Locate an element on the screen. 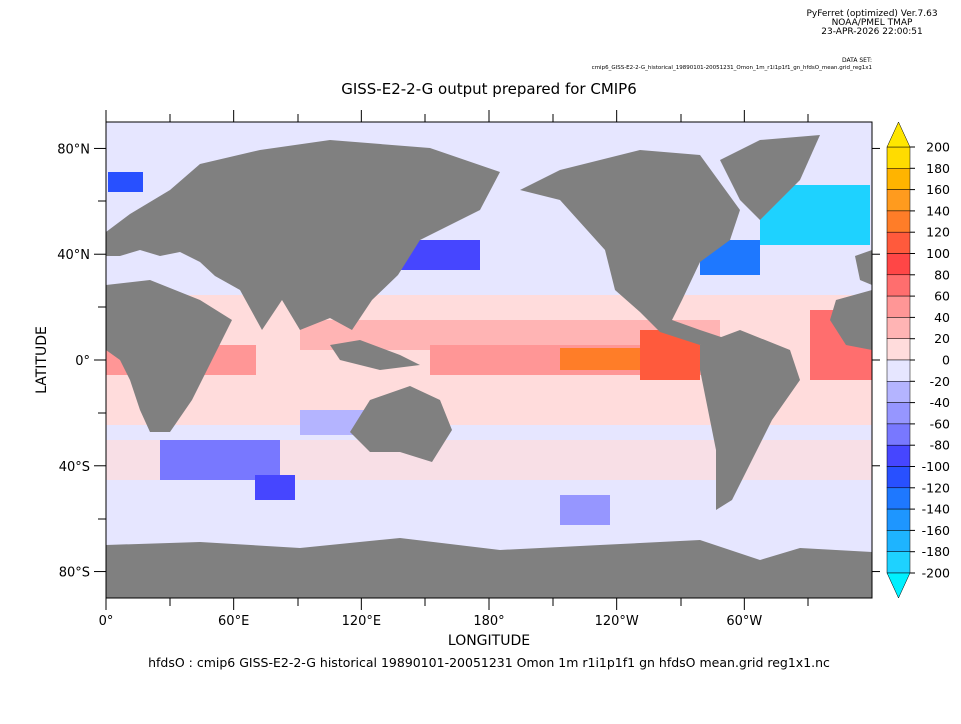 The width and height of the screenshot is (961, 724). colorbar-label: -180 is located at coordinates (936, 551).